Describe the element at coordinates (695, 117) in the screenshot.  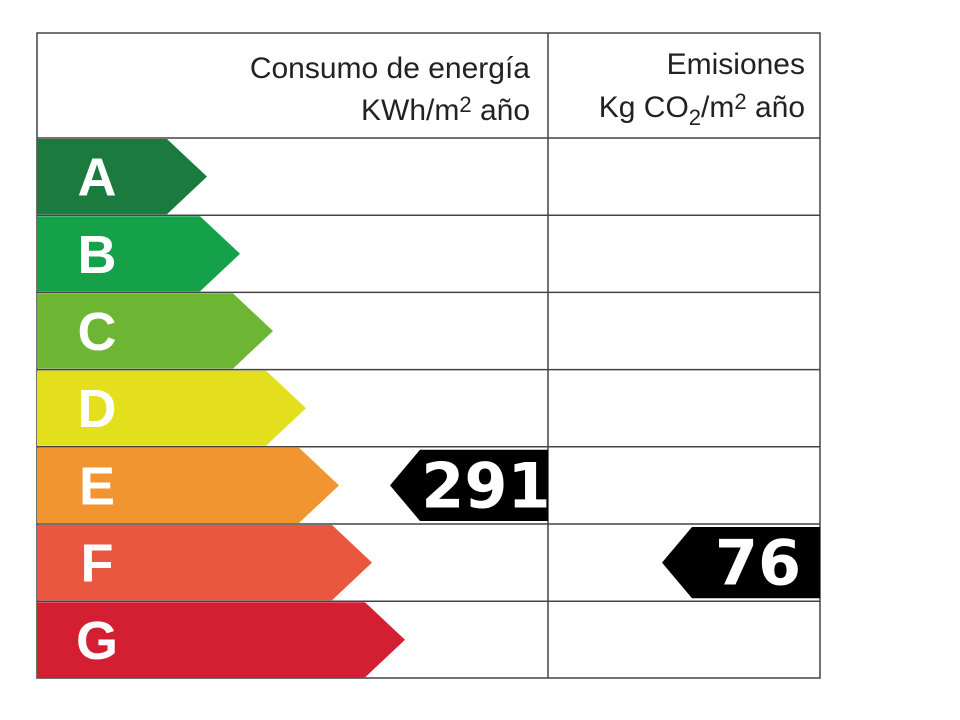
I see `unit-sub: 2` at that location.